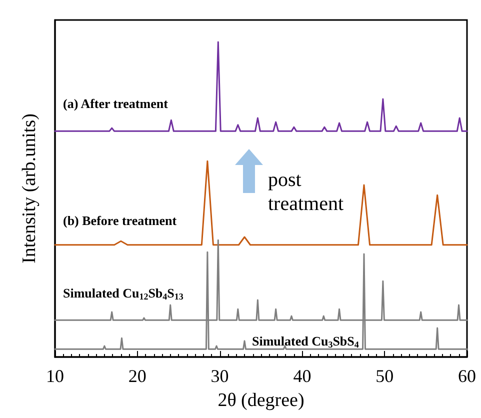 The image size is (481, 418). I want to click on x-tick-label: 40, so click(302, 376).